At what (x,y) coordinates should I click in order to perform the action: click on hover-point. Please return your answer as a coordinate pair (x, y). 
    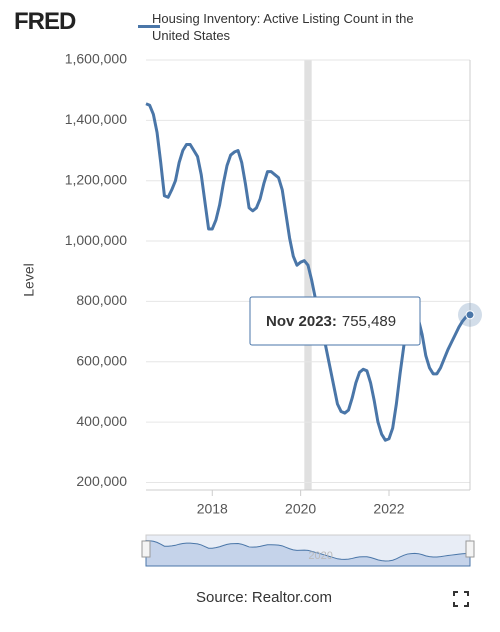
    Looking at the image, I should click on (470, 315).